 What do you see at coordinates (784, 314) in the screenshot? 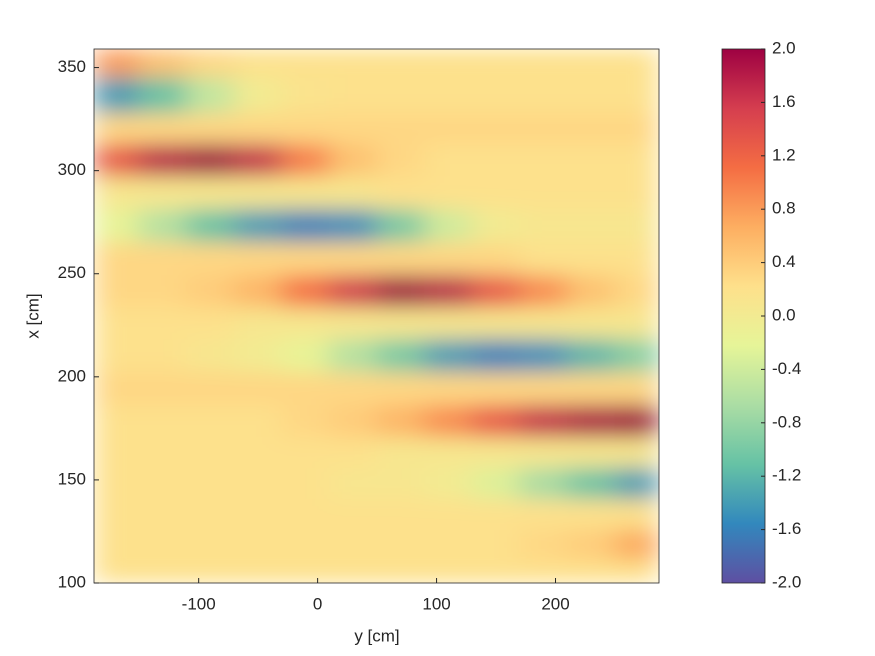
I see `colorbar-tick-label: 0.0` at bounding box center [784, 314].